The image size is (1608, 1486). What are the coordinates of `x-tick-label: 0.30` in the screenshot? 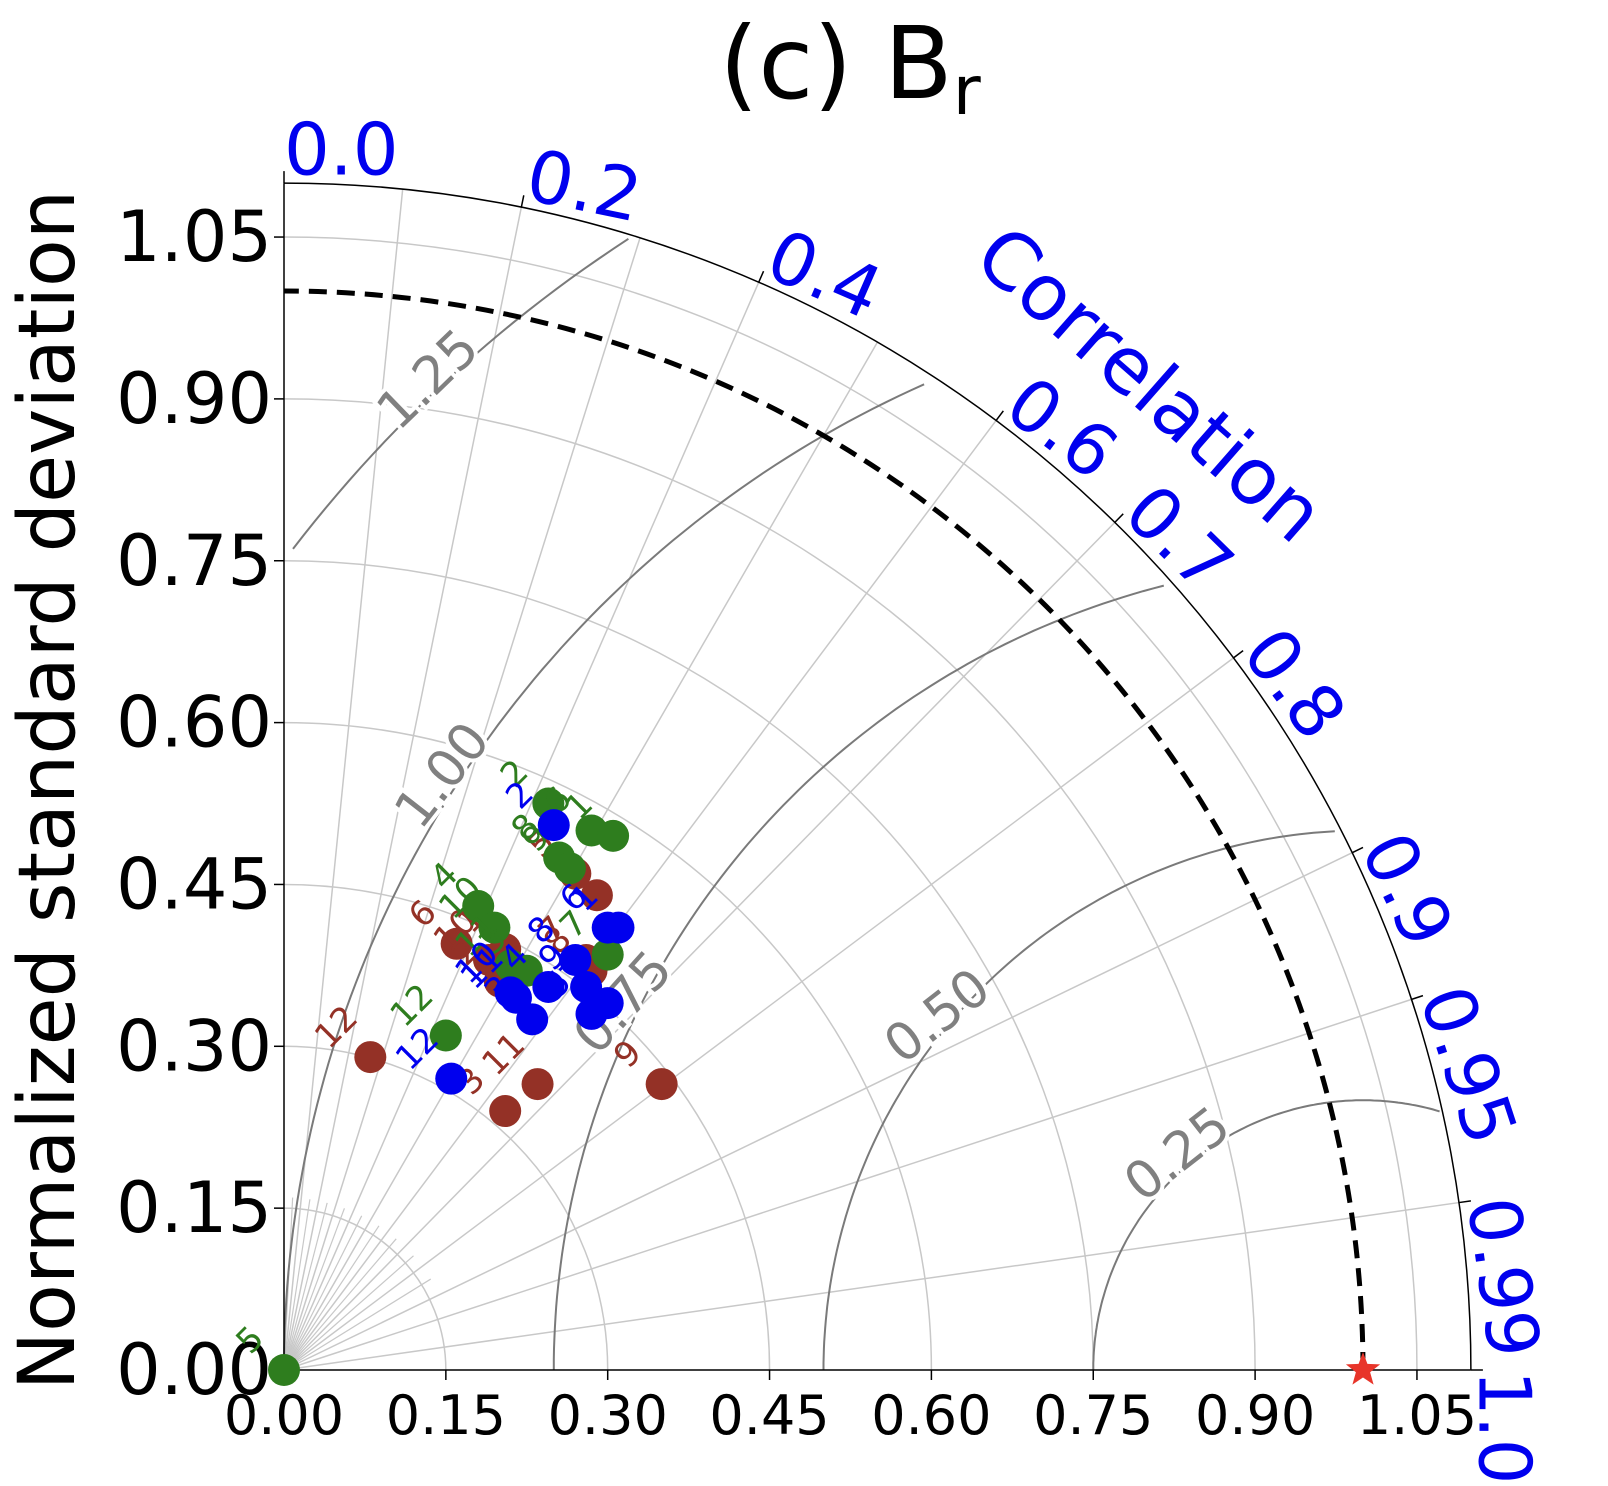 It's located at (608, 1415).